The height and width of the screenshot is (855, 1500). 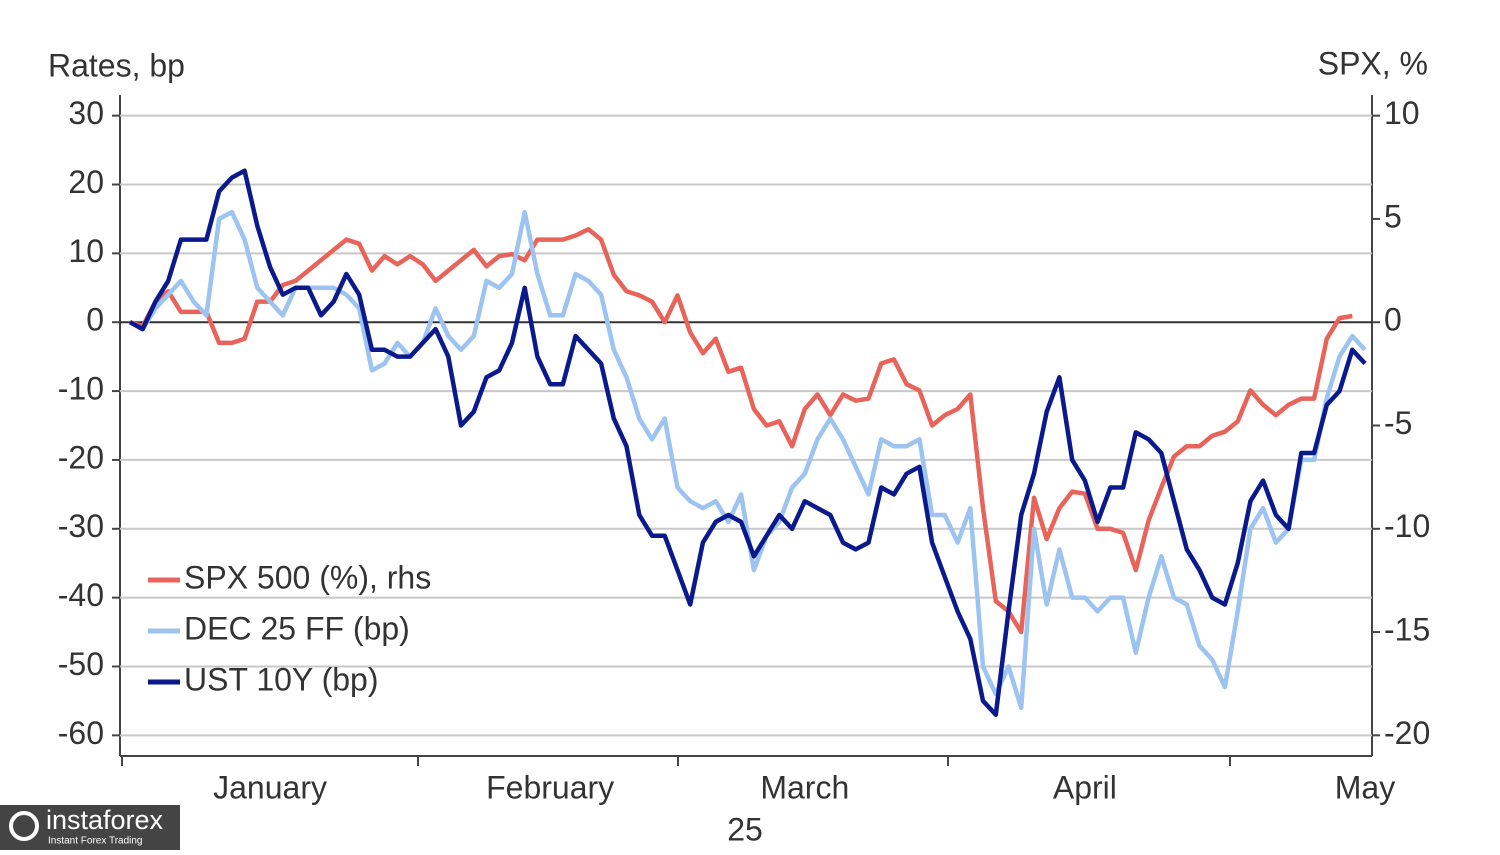 I want to click on y2-tick-label: -20, so click(x=1407, y=733).